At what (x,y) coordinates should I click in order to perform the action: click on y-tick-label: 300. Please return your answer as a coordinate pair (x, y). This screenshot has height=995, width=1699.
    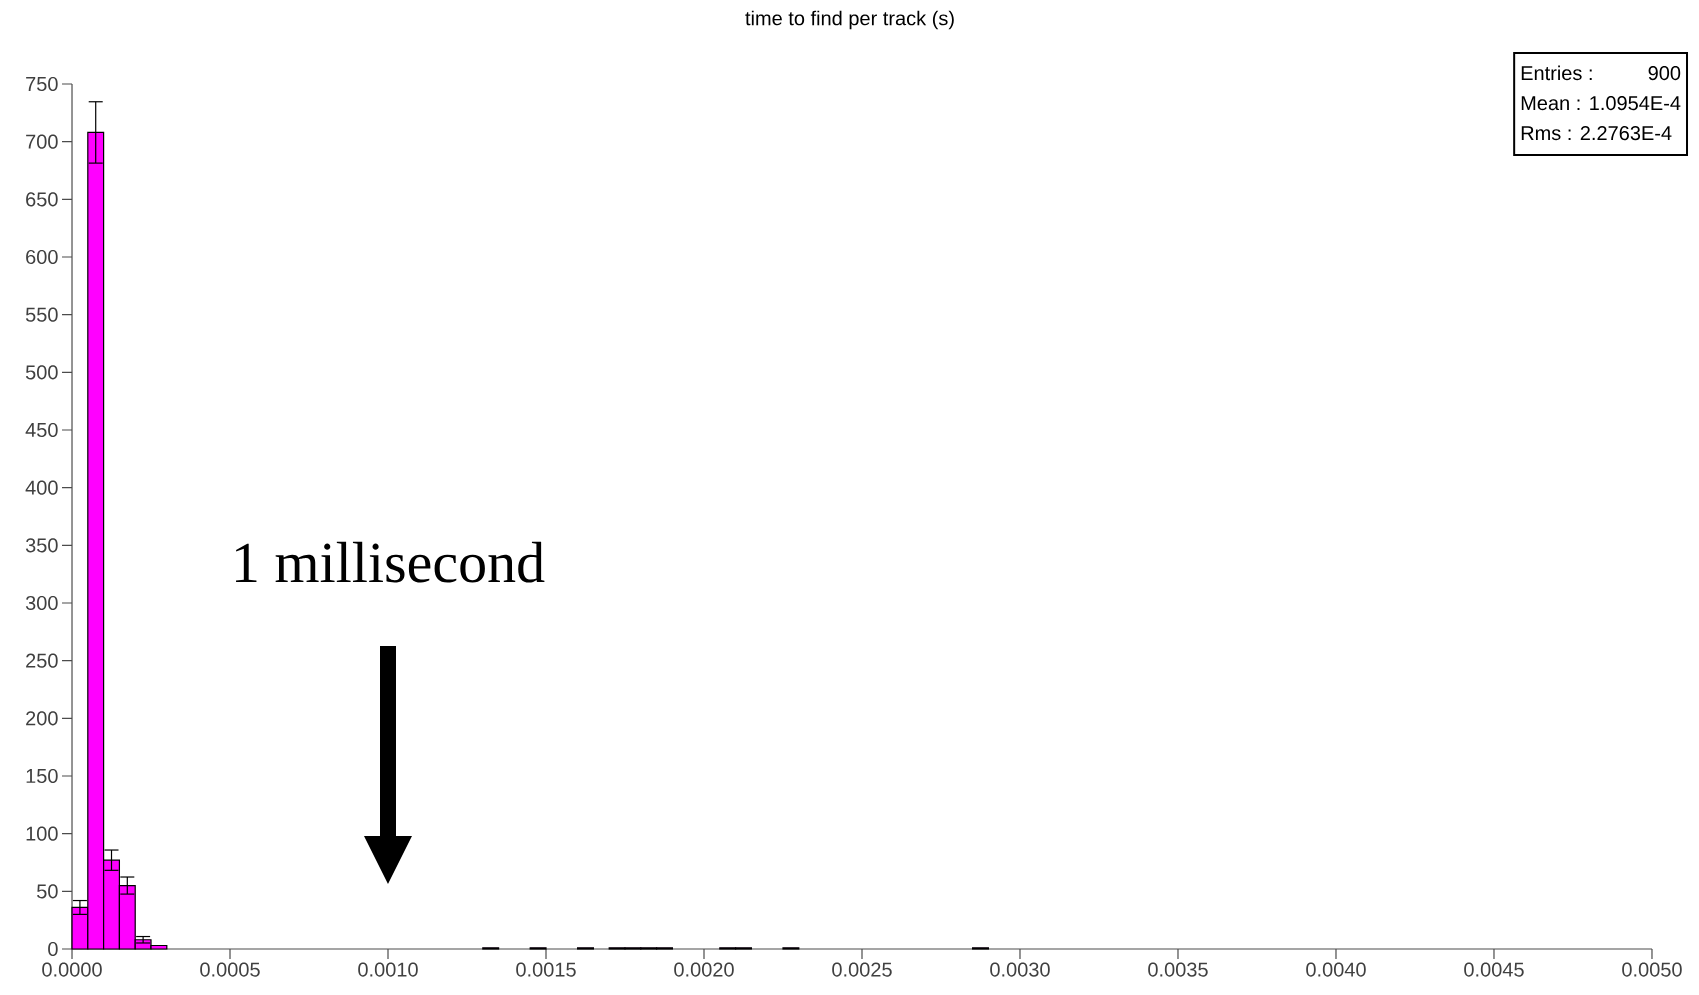
    Looking at the image, I should click on (41, 603).